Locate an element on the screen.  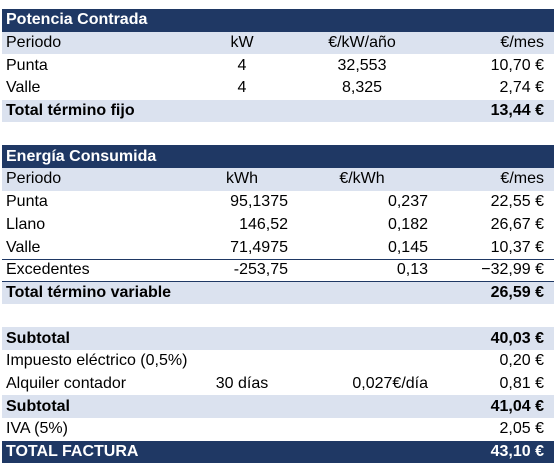
potencia-total-row: Total término fijo 13,44 € is located at coordinates (278, 111).